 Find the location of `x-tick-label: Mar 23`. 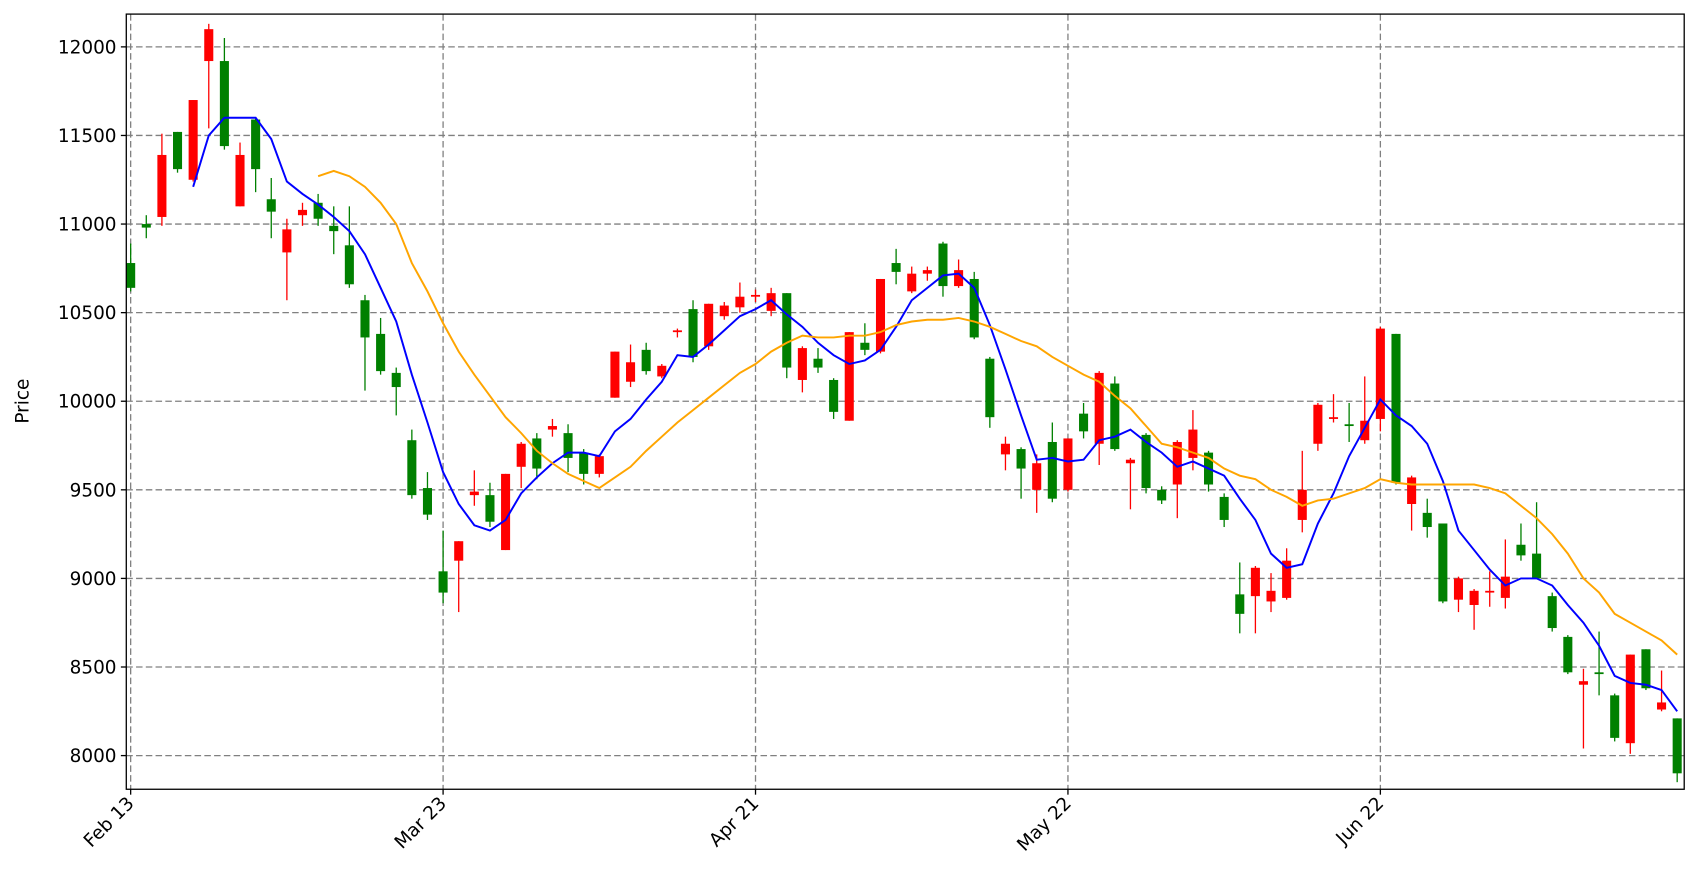

x-tick-label: Mar 23 is located at coordinates (421, 823).